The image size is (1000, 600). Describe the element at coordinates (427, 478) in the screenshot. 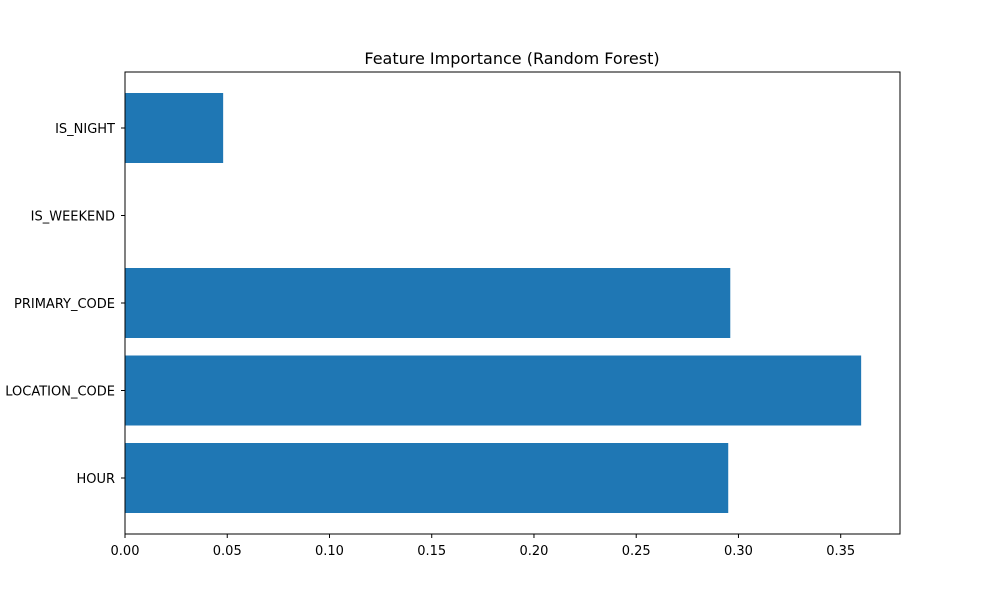

I see `bar-hour` at that location.